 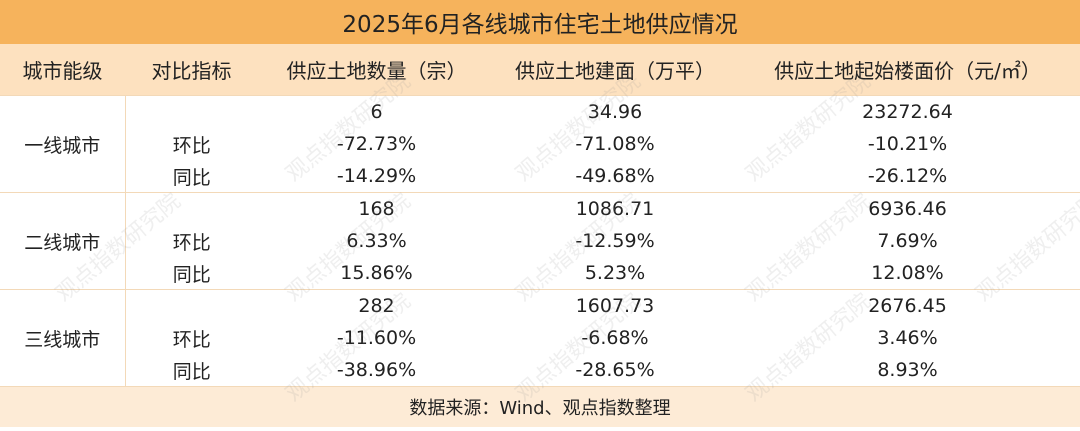 I want to click on header-cell: 对比指标, so click(x=191, y=70).